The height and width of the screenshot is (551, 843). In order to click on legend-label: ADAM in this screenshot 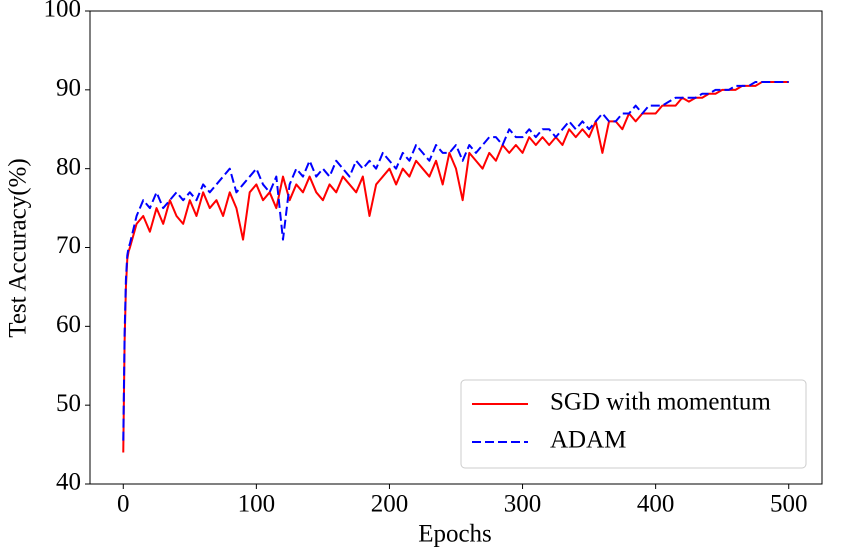, I will do `click(588, 440)`.